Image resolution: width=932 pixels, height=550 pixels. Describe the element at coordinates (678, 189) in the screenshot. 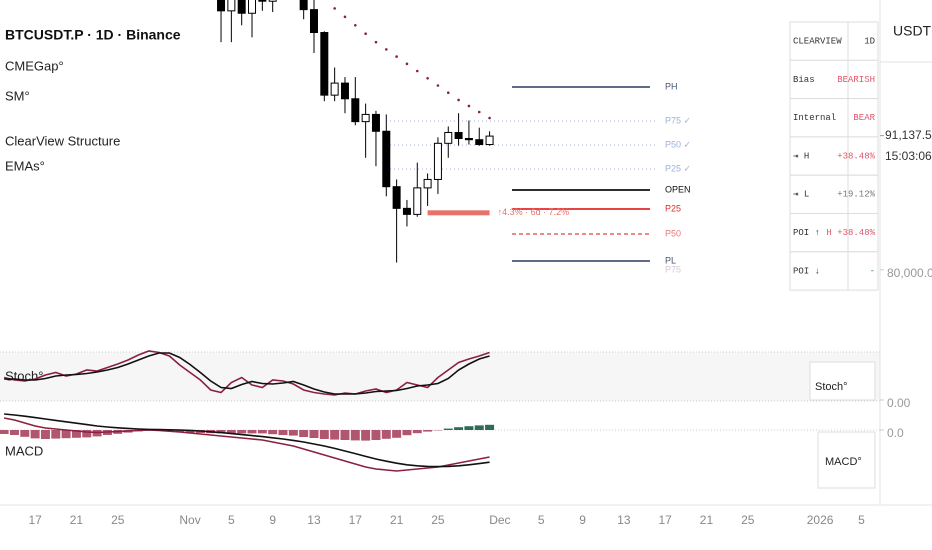

I see `level-label: OPEN` at that location.